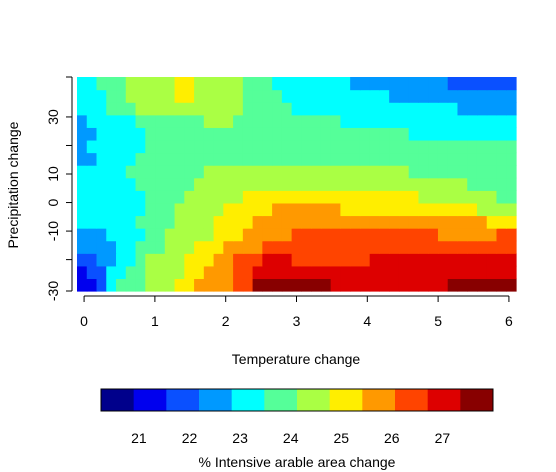 The image size is (556, 472). I want to click on y-tick-label: -30, so click(53, 291).